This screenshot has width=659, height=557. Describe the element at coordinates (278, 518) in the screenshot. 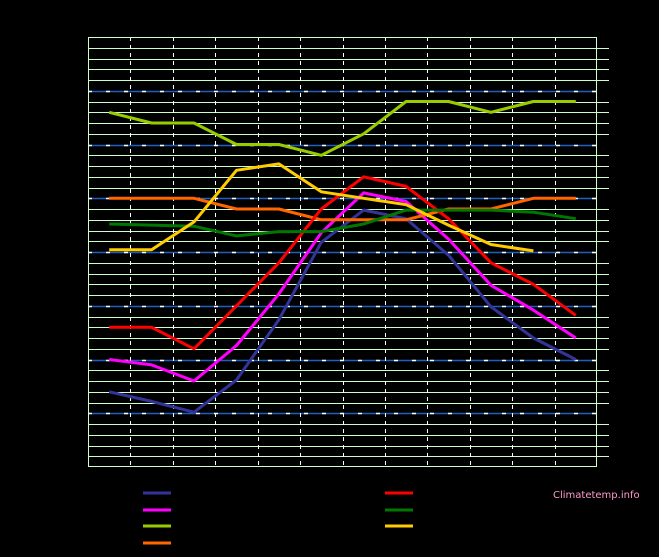

I see `chart-legend` at that location.